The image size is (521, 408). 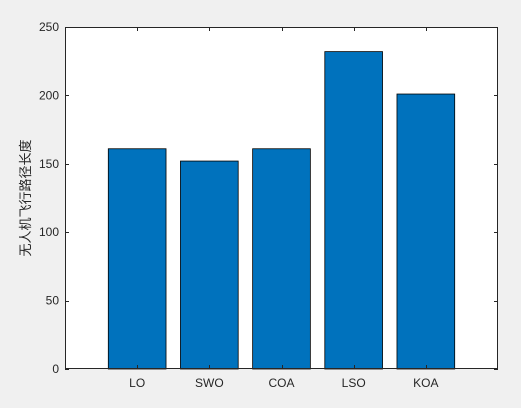 What do you see at coordinates (281, 259) in the screenshot?
I see `bar-coa` at bounding box center [281, 259].